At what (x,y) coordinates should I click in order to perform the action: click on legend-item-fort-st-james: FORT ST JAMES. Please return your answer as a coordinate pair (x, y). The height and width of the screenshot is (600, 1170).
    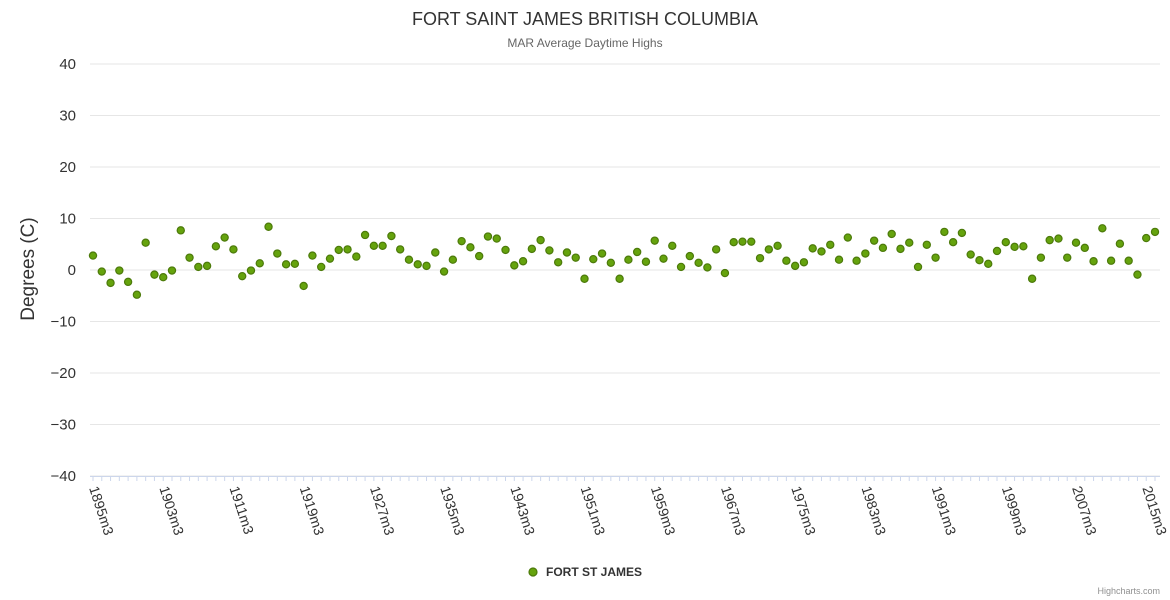
    Looking at the image, I should click on (594, 572).